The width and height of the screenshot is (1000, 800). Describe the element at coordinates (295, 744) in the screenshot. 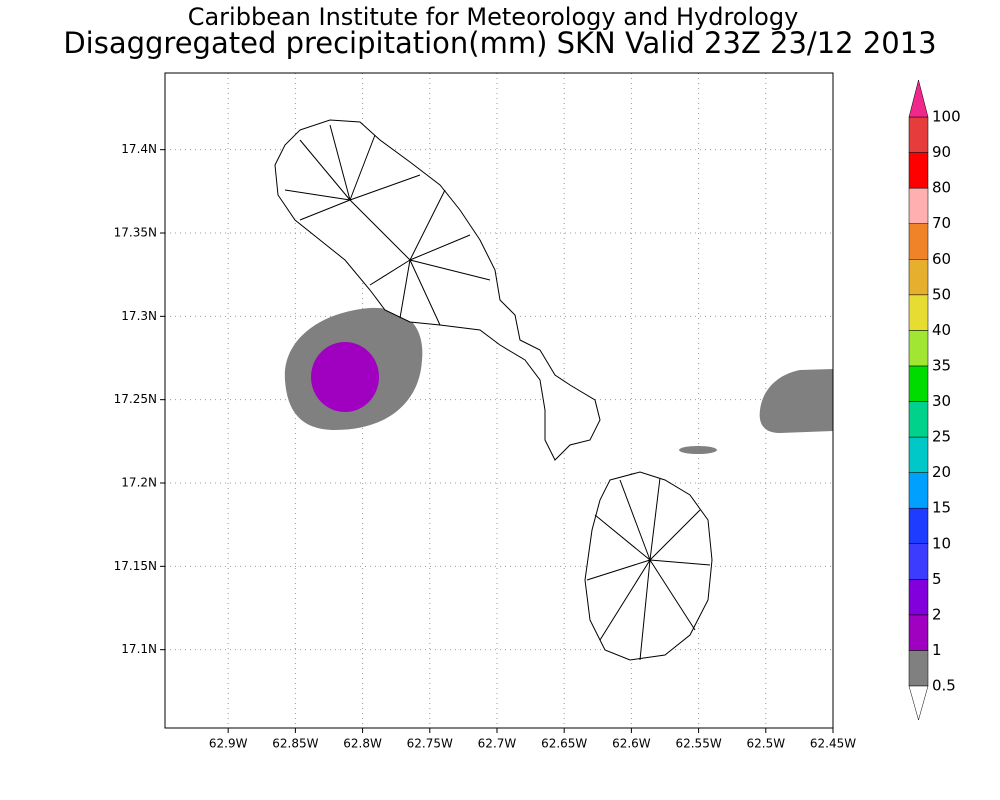

I see `x-tick-label: 62.85W` at that location.